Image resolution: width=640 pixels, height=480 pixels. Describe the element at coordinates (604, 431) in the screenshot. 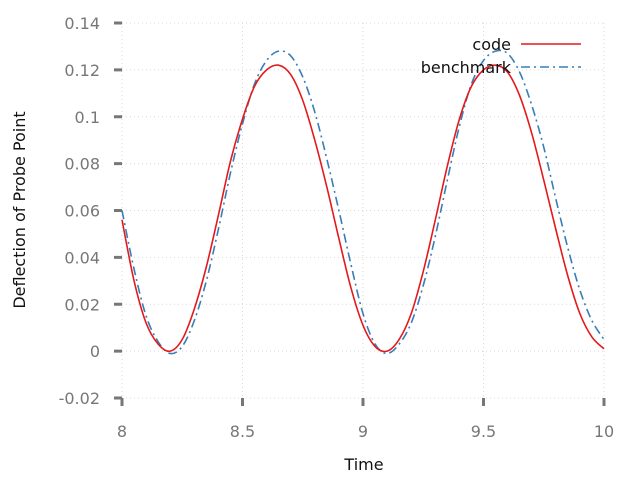

I see `x-tick-label: 10` at that location.